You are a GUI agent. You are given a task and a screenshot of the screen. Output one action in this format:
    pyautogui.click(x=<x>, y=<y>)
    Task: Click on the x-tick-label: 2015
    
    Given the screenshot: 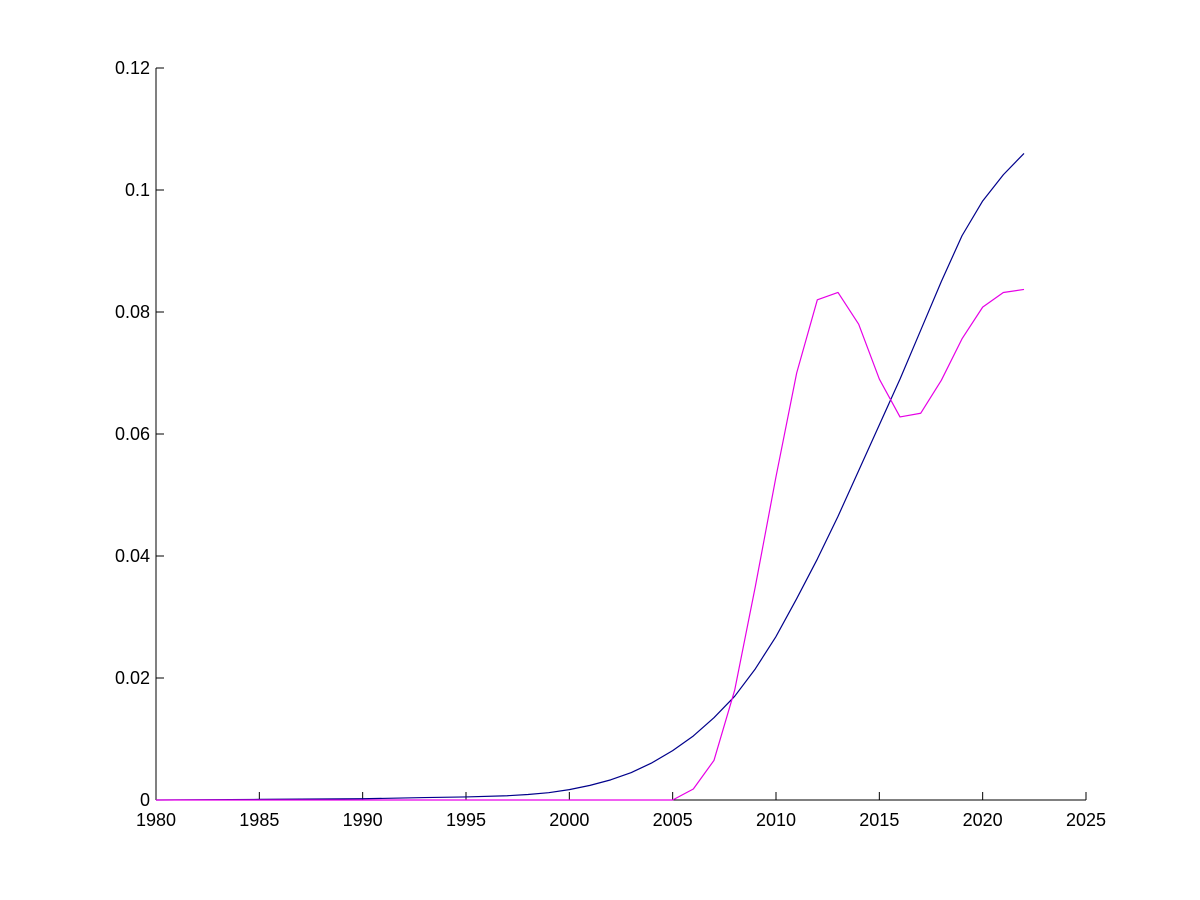 What is the action you would take?
    pyautogui.click(x=879, y=820)
    